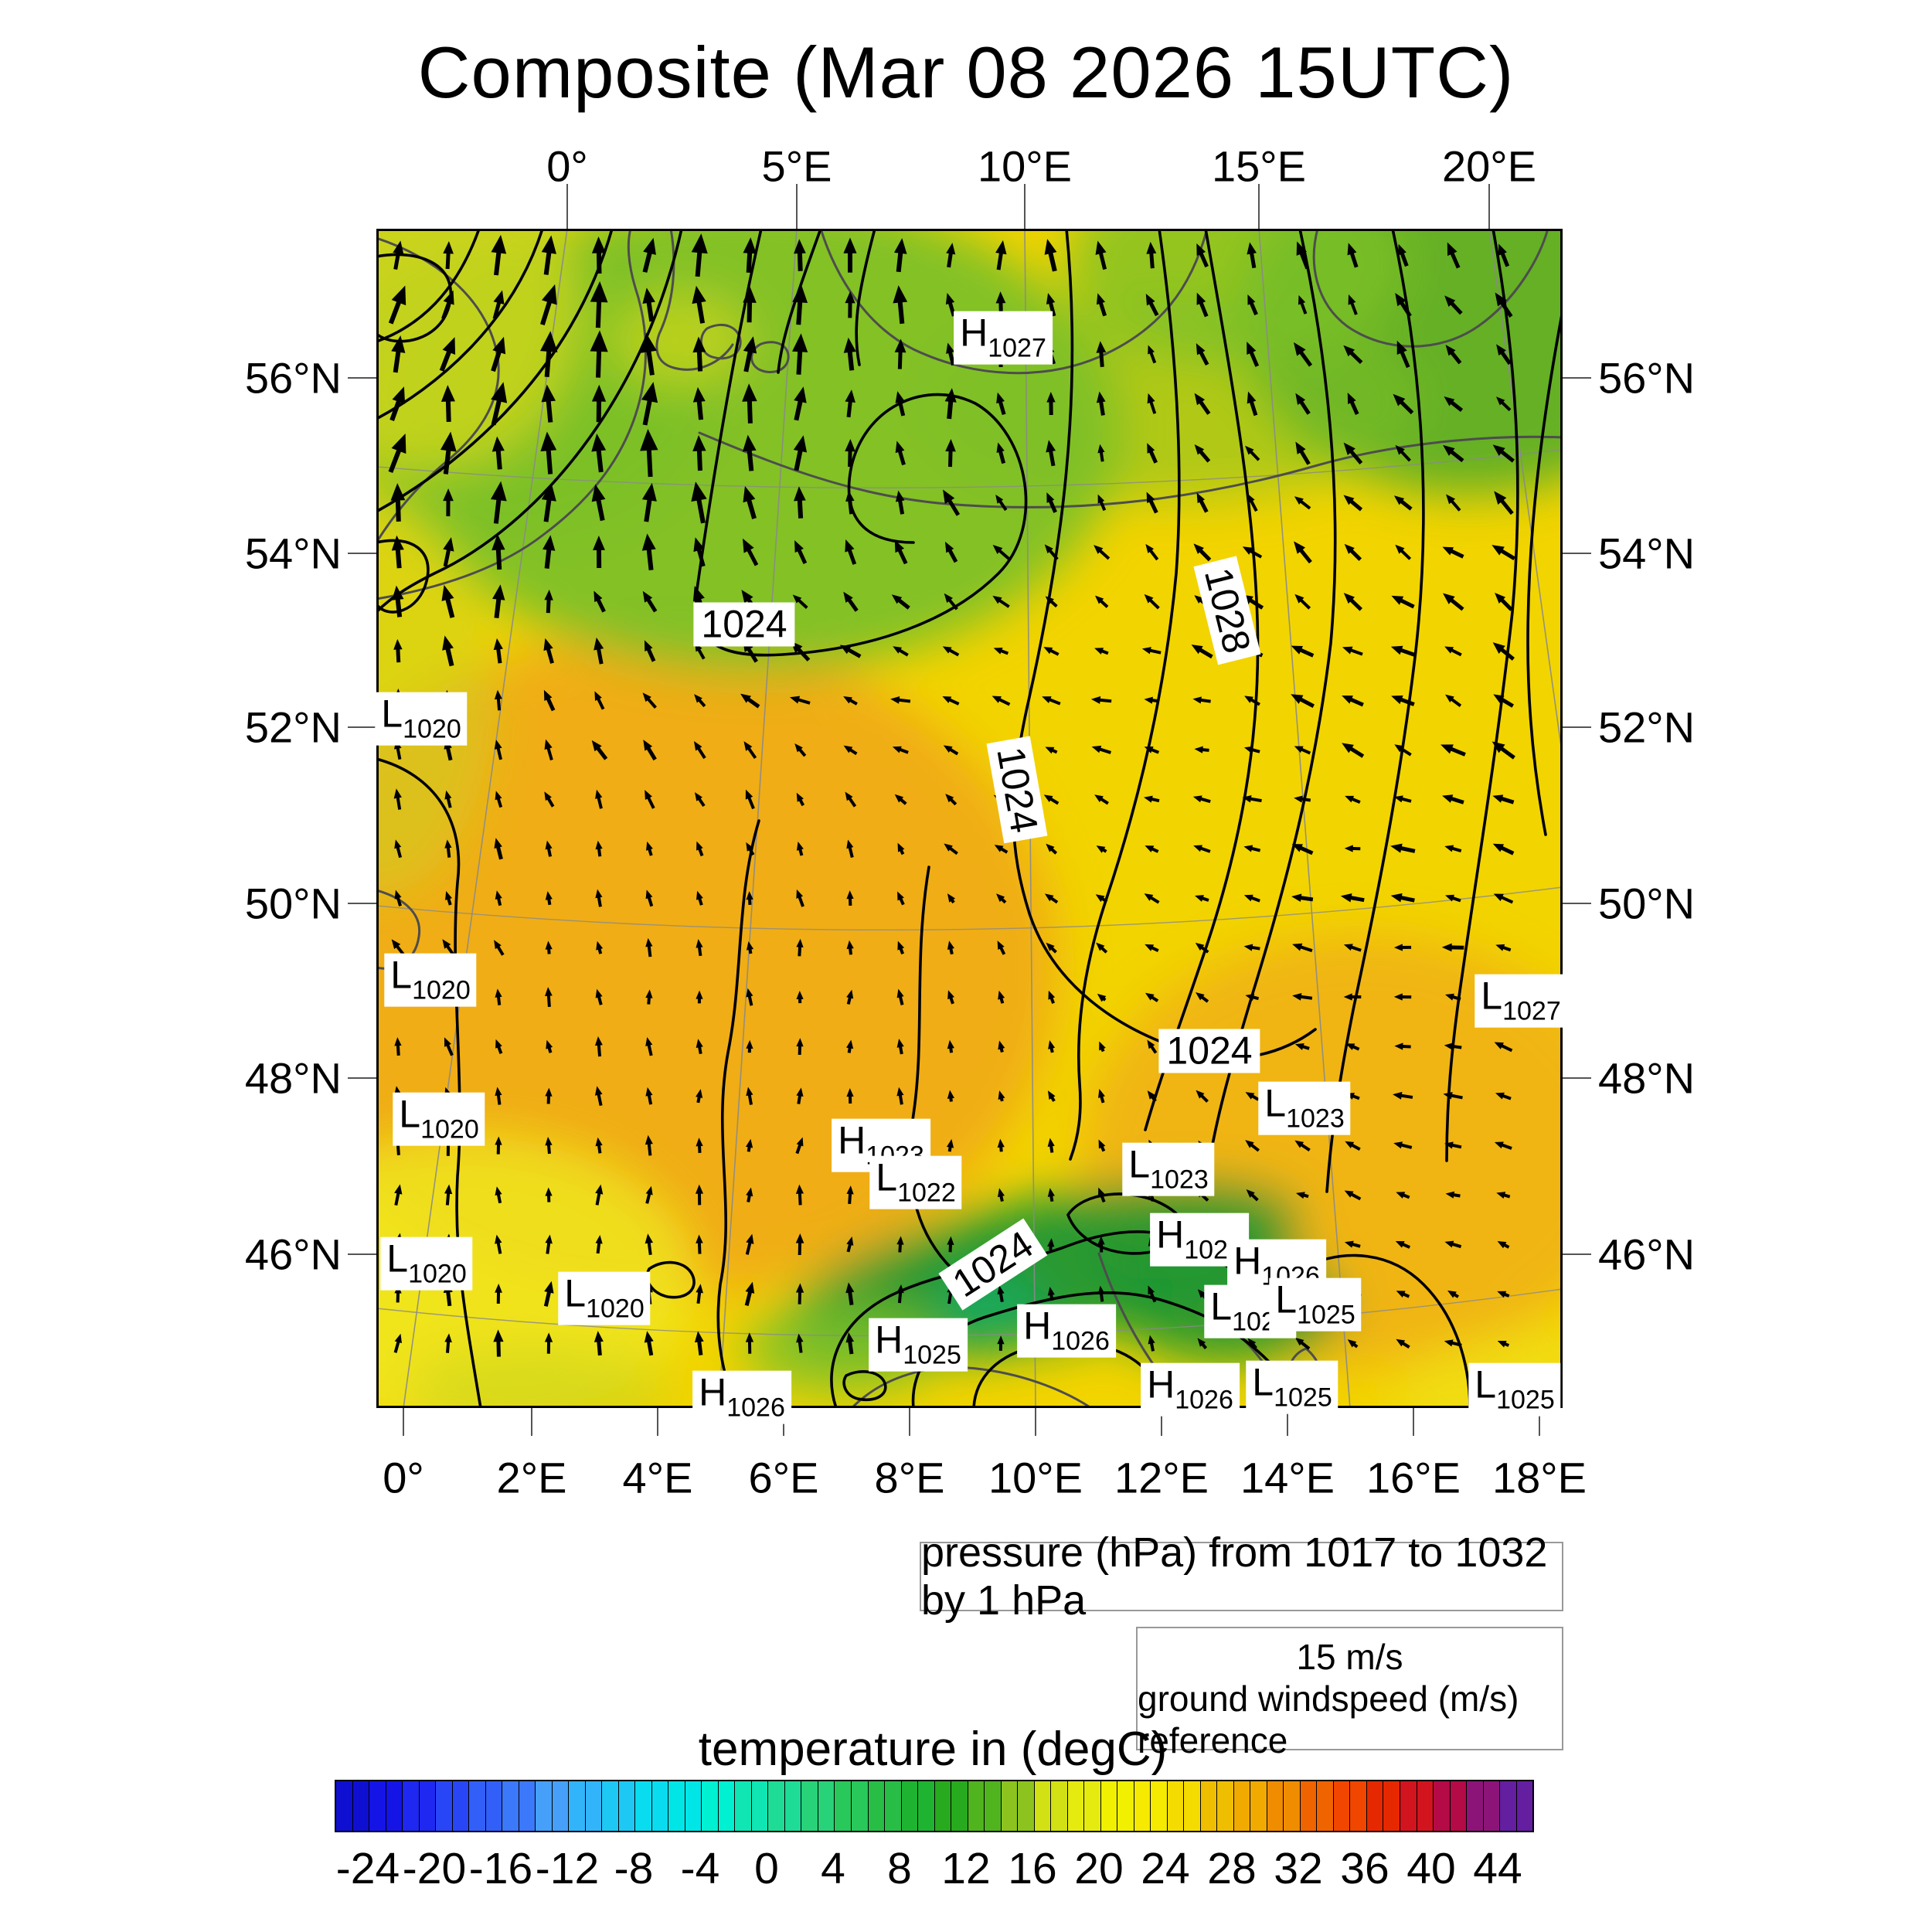  What do you see at coordinates (915, 1182) in the screenshot?
I see `pressure-label-l1022: L1022` at bounding box center [915, 1182].